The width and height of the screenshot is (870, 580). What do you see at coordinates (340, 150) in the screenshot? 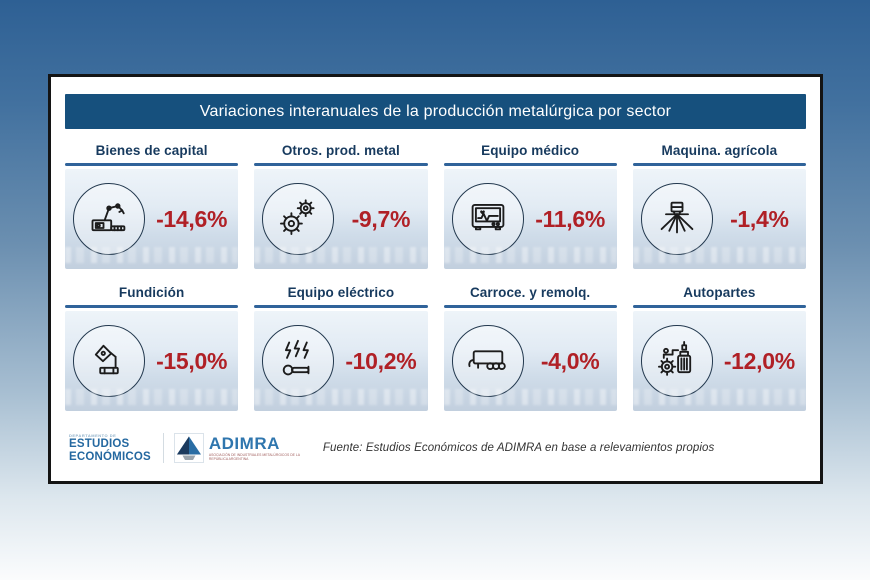
I see `sector-title: Otros. prod. metal` at bounding box center [340, 150].